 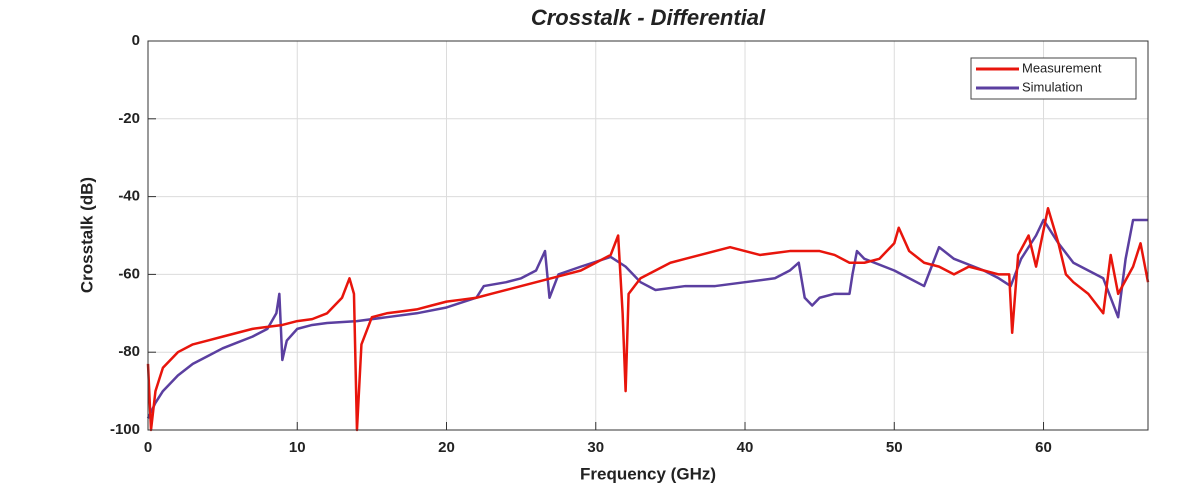 I want to click on x-tick-label: 50, so click(x=894, y=447).